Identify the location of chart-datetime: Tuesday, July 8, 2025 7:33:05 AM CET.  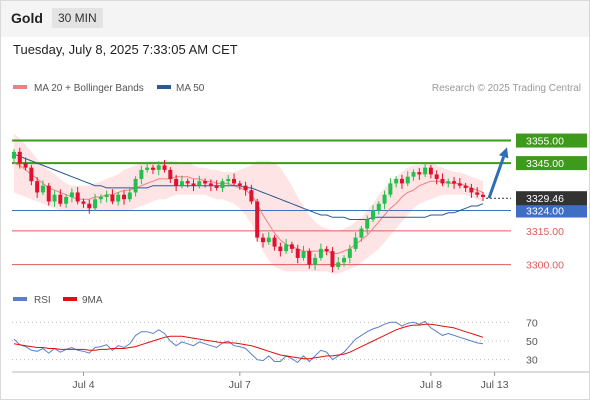
(125, 49).